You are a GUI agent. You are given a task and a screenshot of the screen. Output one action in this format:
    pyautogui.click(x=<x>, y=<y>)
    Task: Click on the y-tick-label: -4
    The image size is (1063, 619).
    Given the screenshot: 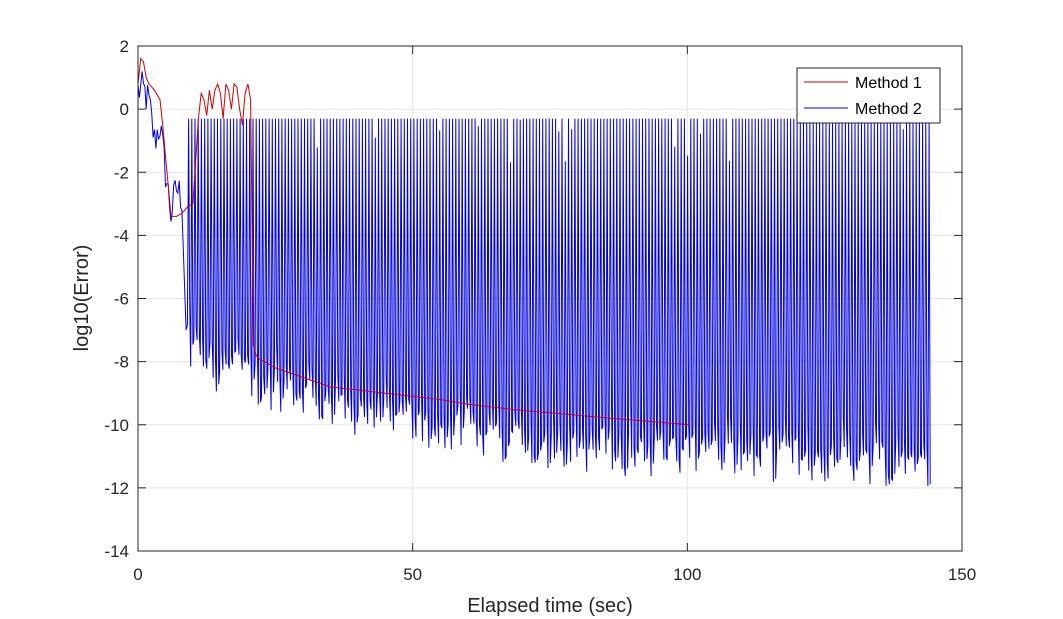 What is the action you would take?
    pyautogui.click(x=121, y=235)
    